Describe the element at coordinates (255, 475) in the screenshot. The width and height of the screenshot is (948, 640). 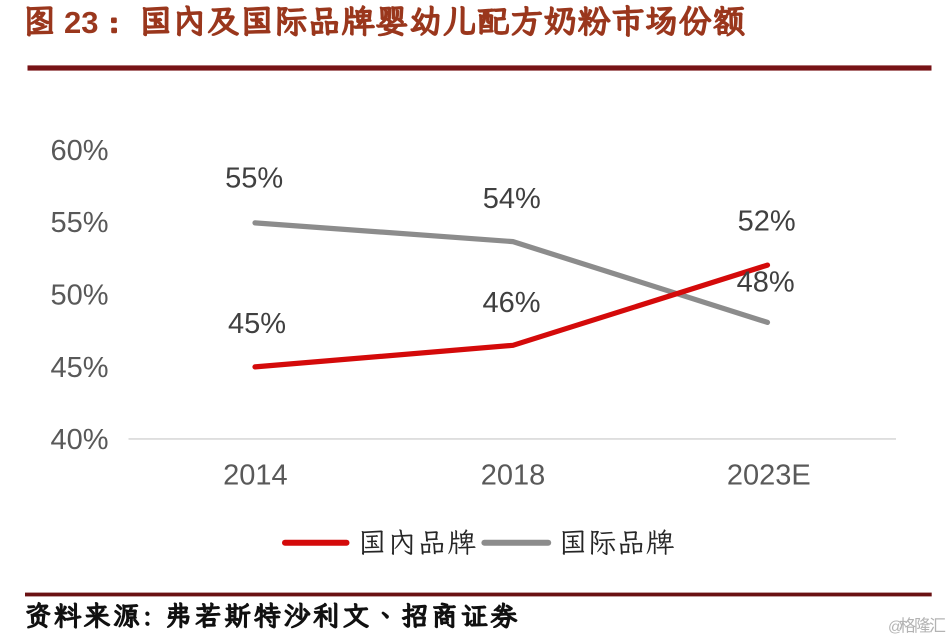
I see `svg-text: 2014` at that location.